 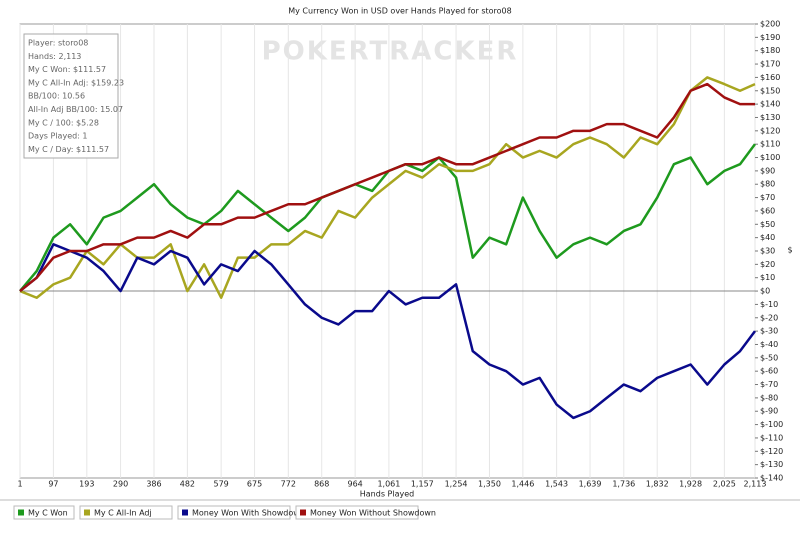 I want to click on legend-label: Money Won With Showdown, so click(x=248, y=513).